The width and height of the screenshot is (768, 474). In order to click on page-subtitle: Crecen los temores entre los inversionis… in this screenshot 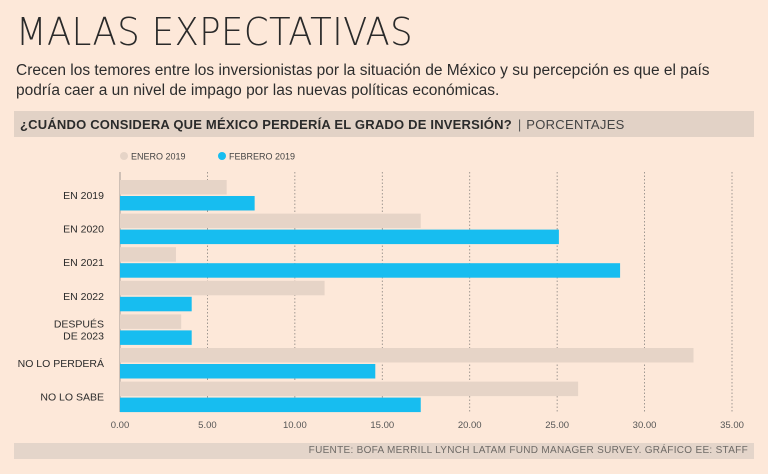, I will do `click(363, 80)`.